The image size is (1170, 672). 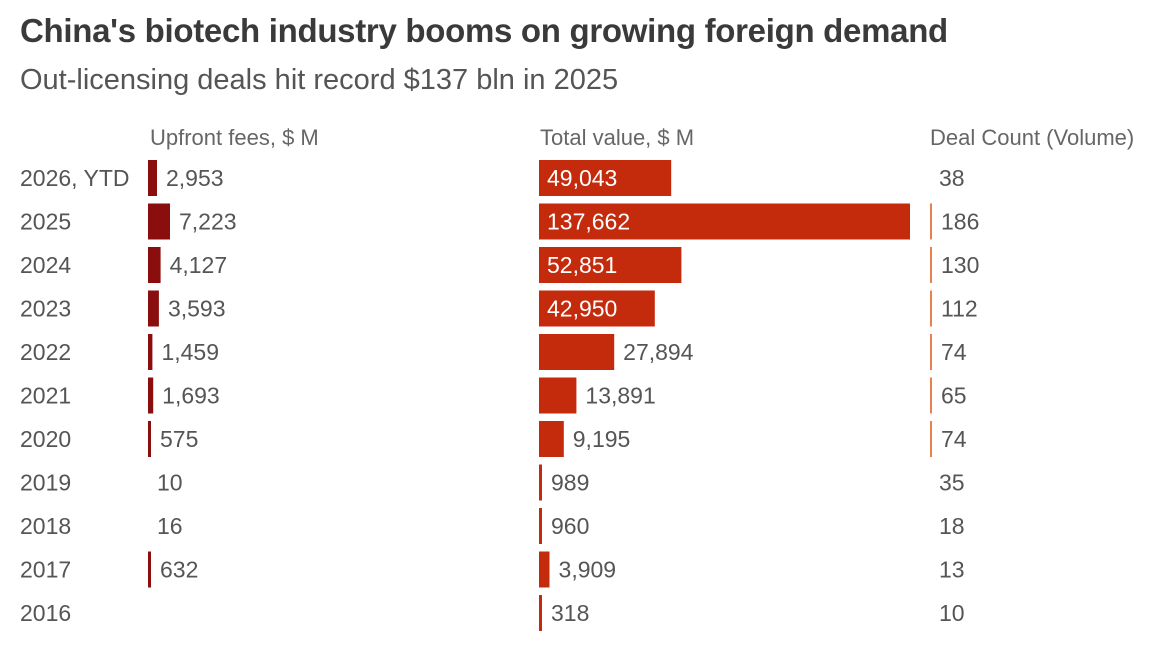 I want to click on value-label: 9,195, so click(x=602, y=439).